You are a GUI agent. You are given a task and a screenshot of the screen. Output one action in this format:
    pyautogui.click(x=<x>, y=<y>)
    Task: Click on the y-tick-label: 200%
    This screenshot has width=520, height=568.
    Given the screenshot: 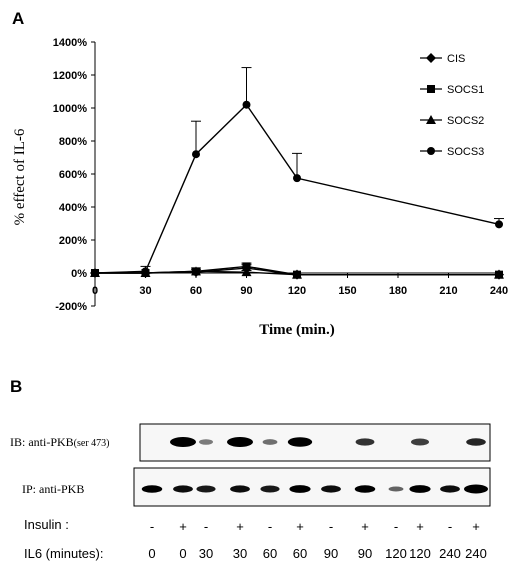 What is the action you would take?
    pyautogui.click(x=73, y=241)
    